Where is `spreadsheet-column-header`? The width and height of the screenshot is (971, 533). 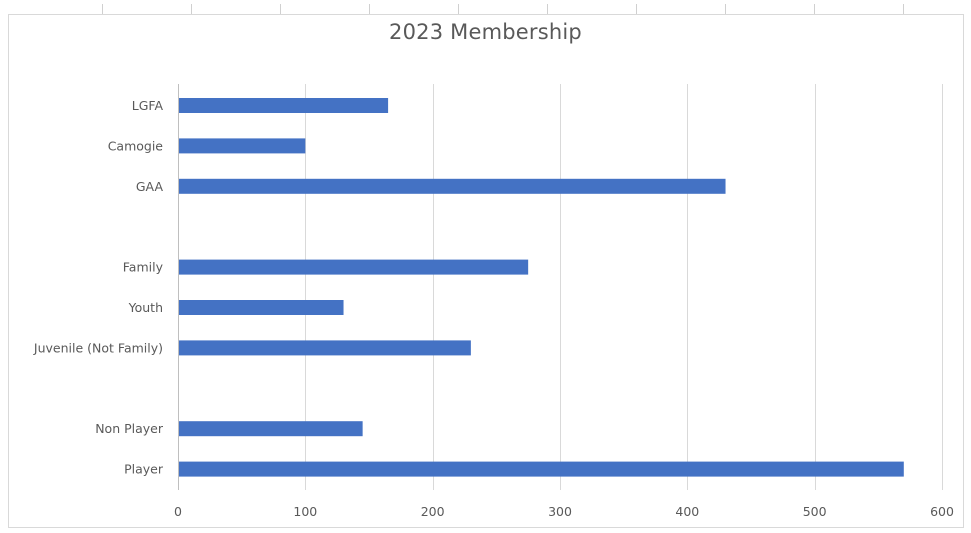
spreadsheet-column-header is located at coordinates (485, 7).